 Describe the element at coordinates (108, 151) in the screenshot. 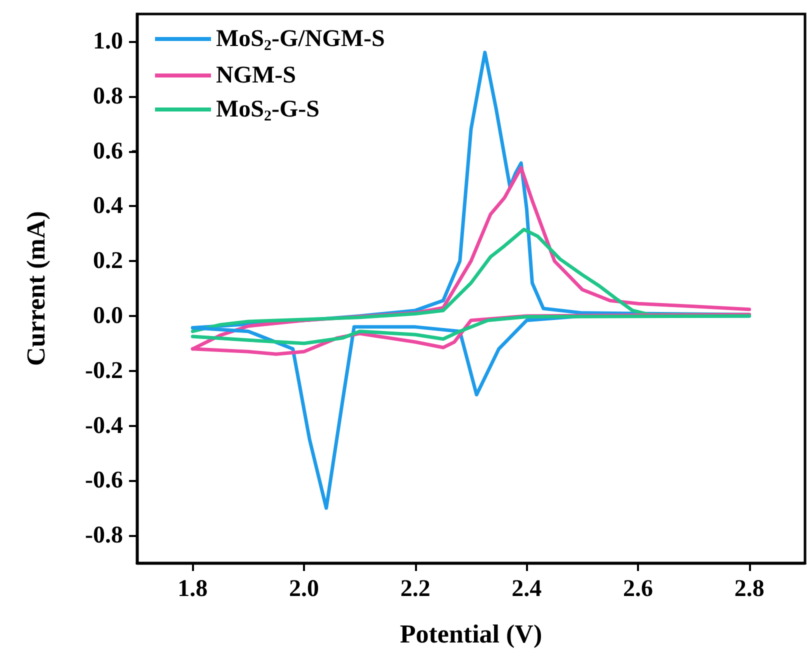

I see `y-tick-label: 0.6` at that location.